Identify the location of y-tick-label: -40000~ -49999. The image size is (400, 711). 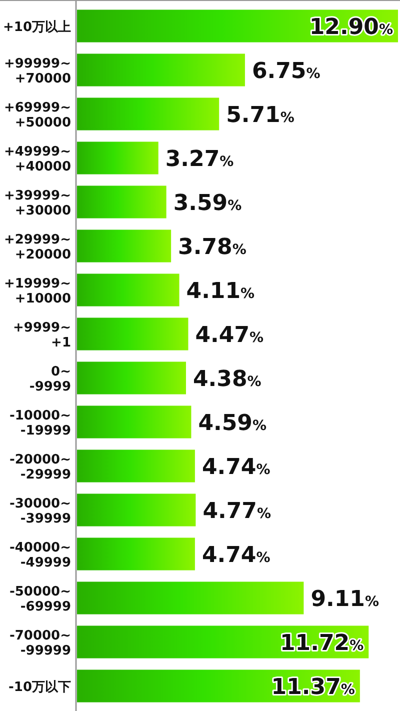
(40, 555).